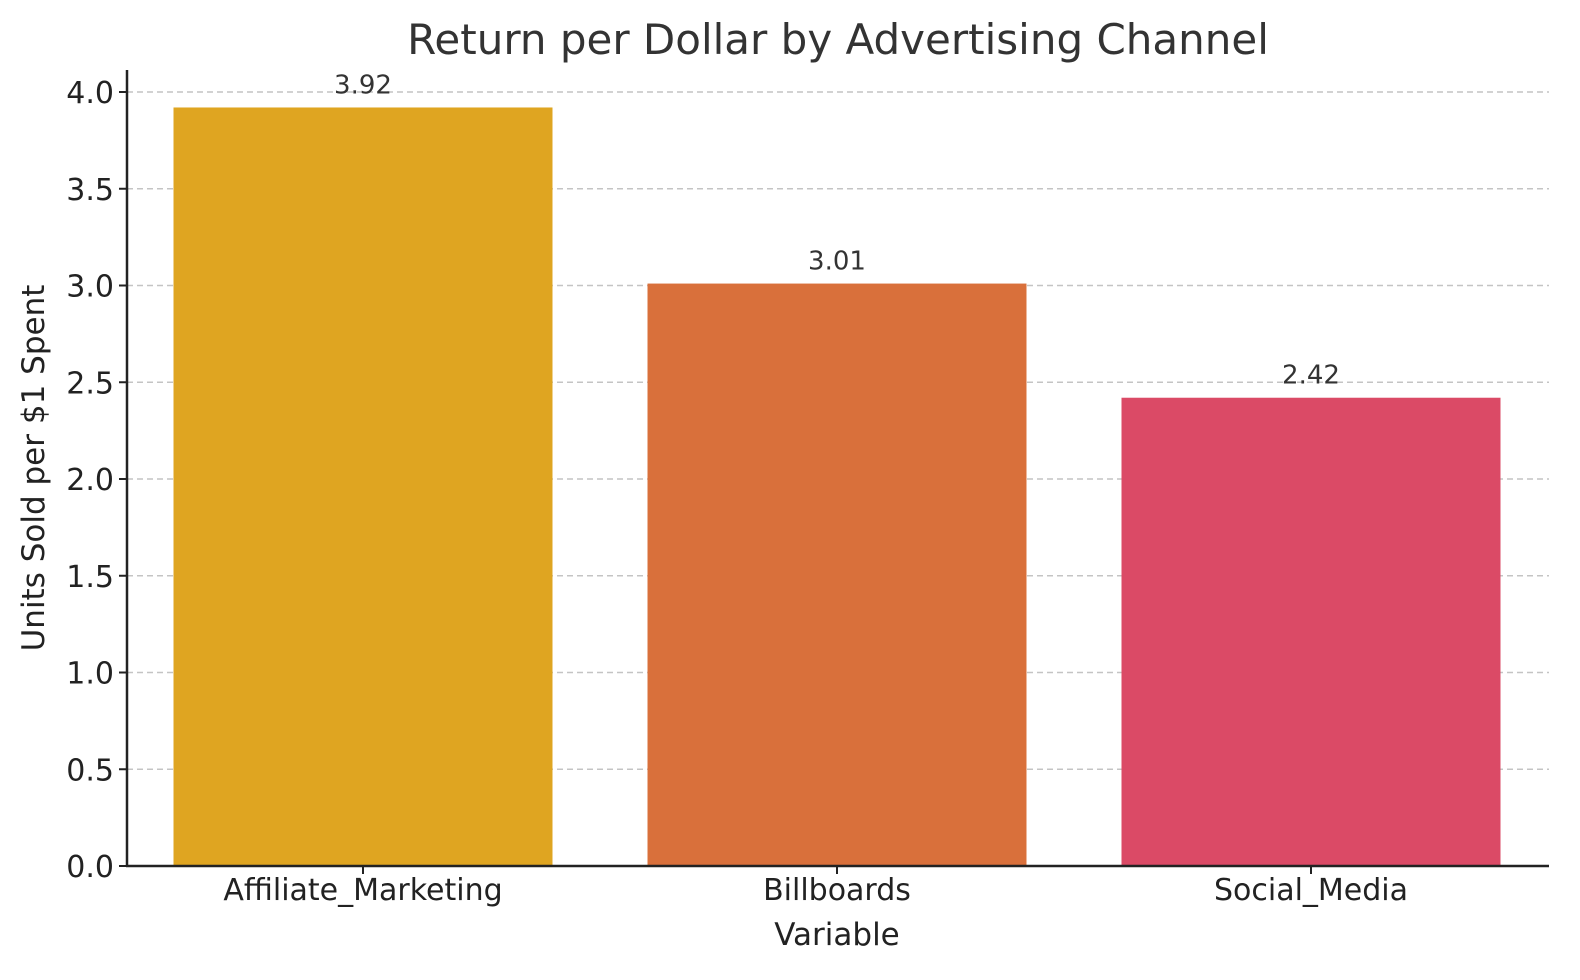  I want to click on y-tick-label: 0.5, so click(90, 770).